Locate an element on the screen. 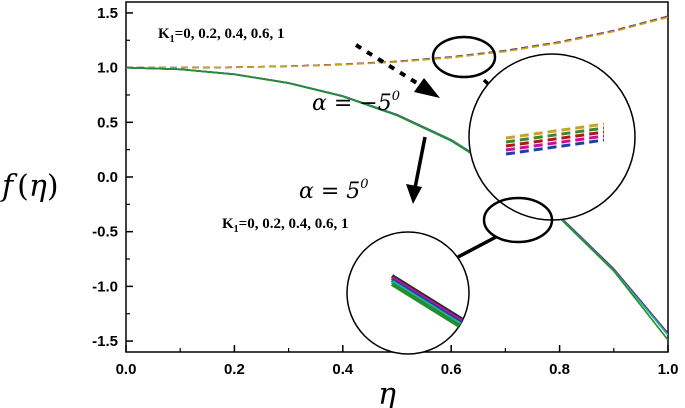  x-axis-title: η is located at coordinates (387, 392).